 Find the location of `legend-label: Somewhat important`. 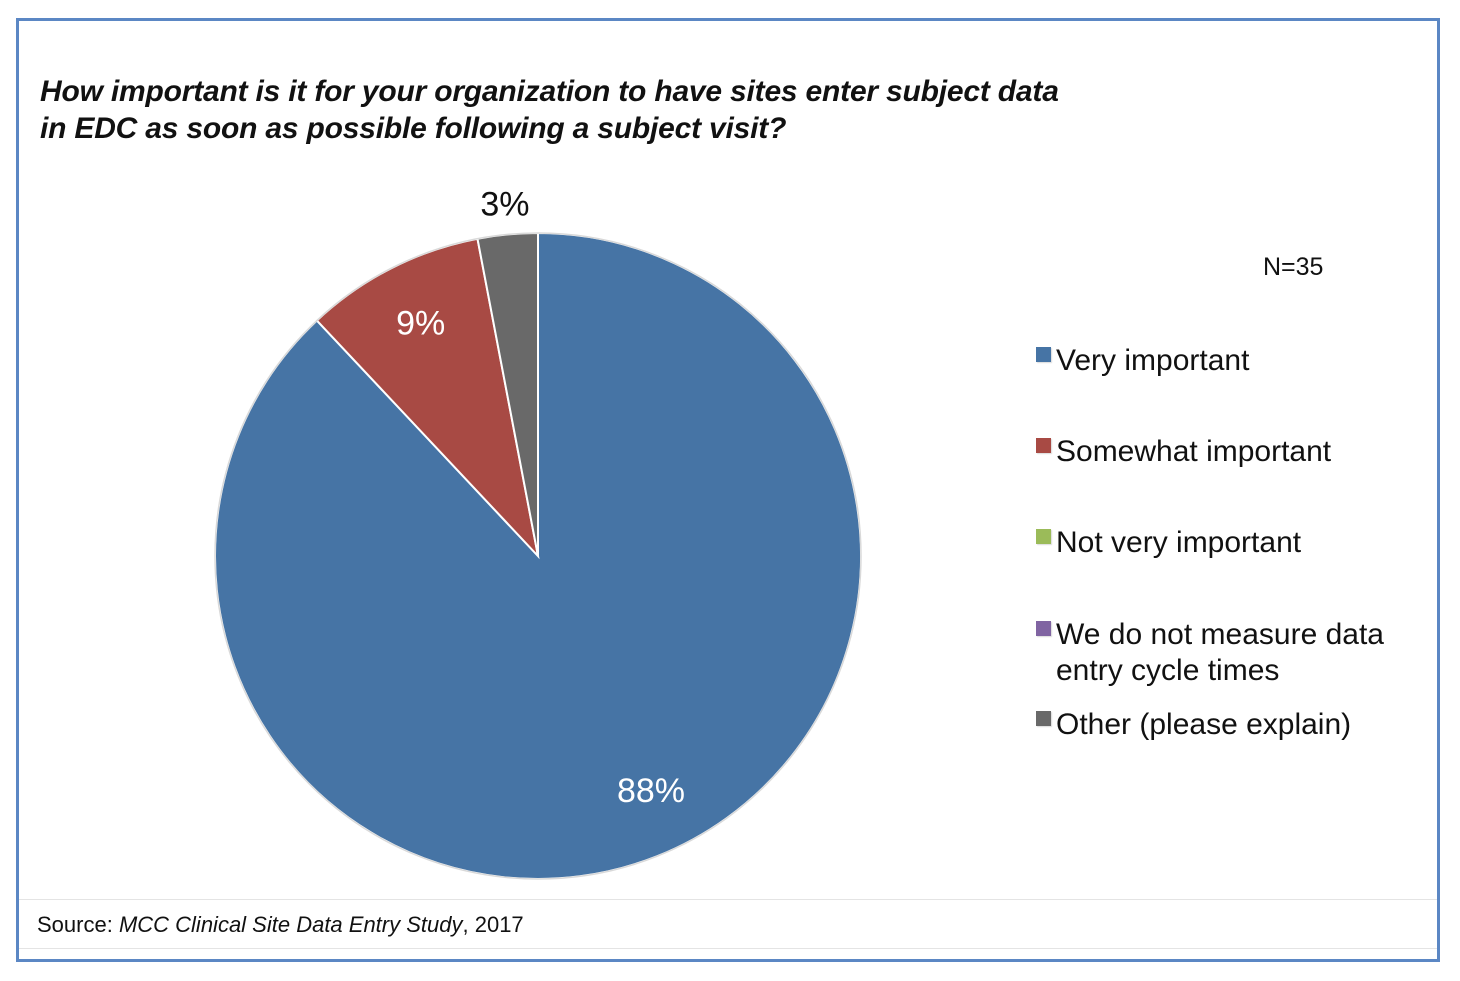

legend-label: Somewhat important is located at coordinates (1194, 451).